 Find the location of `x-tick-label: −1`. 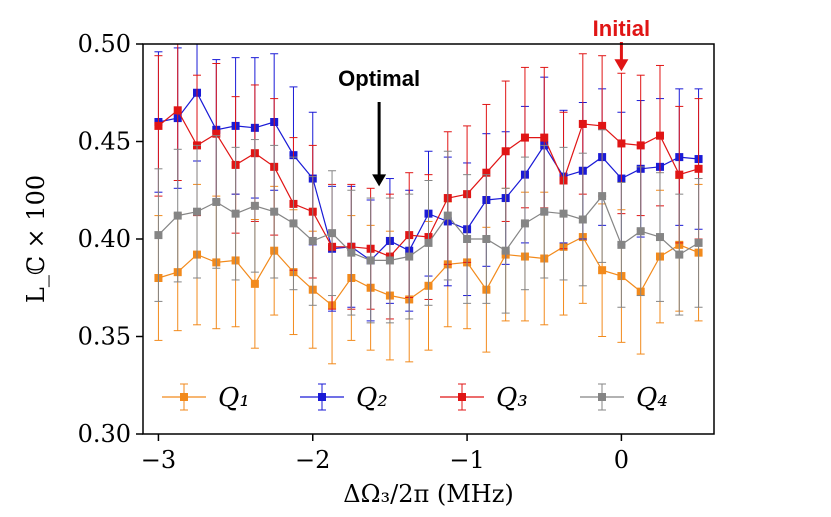

x-tick-label: −1 is located at coordinates (466, 460).